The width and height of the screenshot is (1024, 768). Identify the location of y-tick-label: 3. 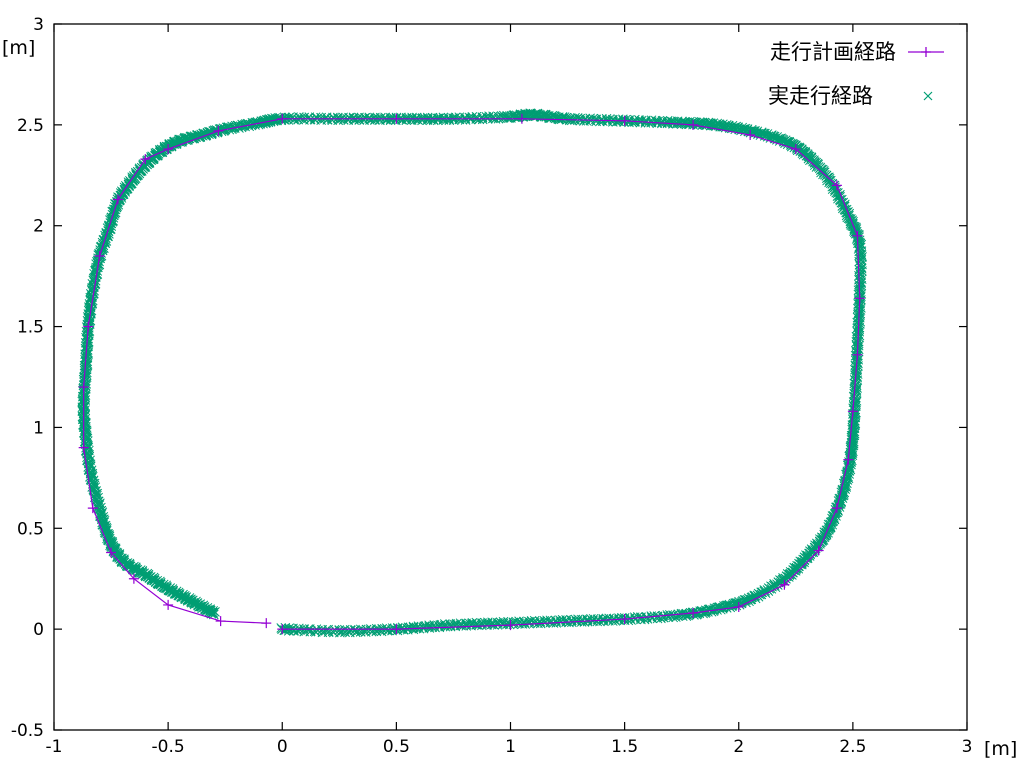
(38, 25).